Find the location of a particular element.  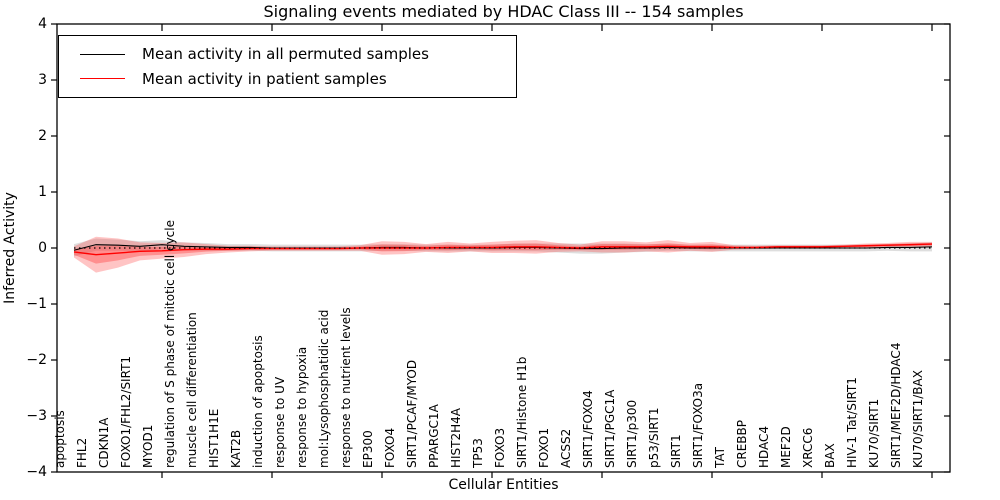

x-tick-label: FHL2 is located at coordinates (82, 452).